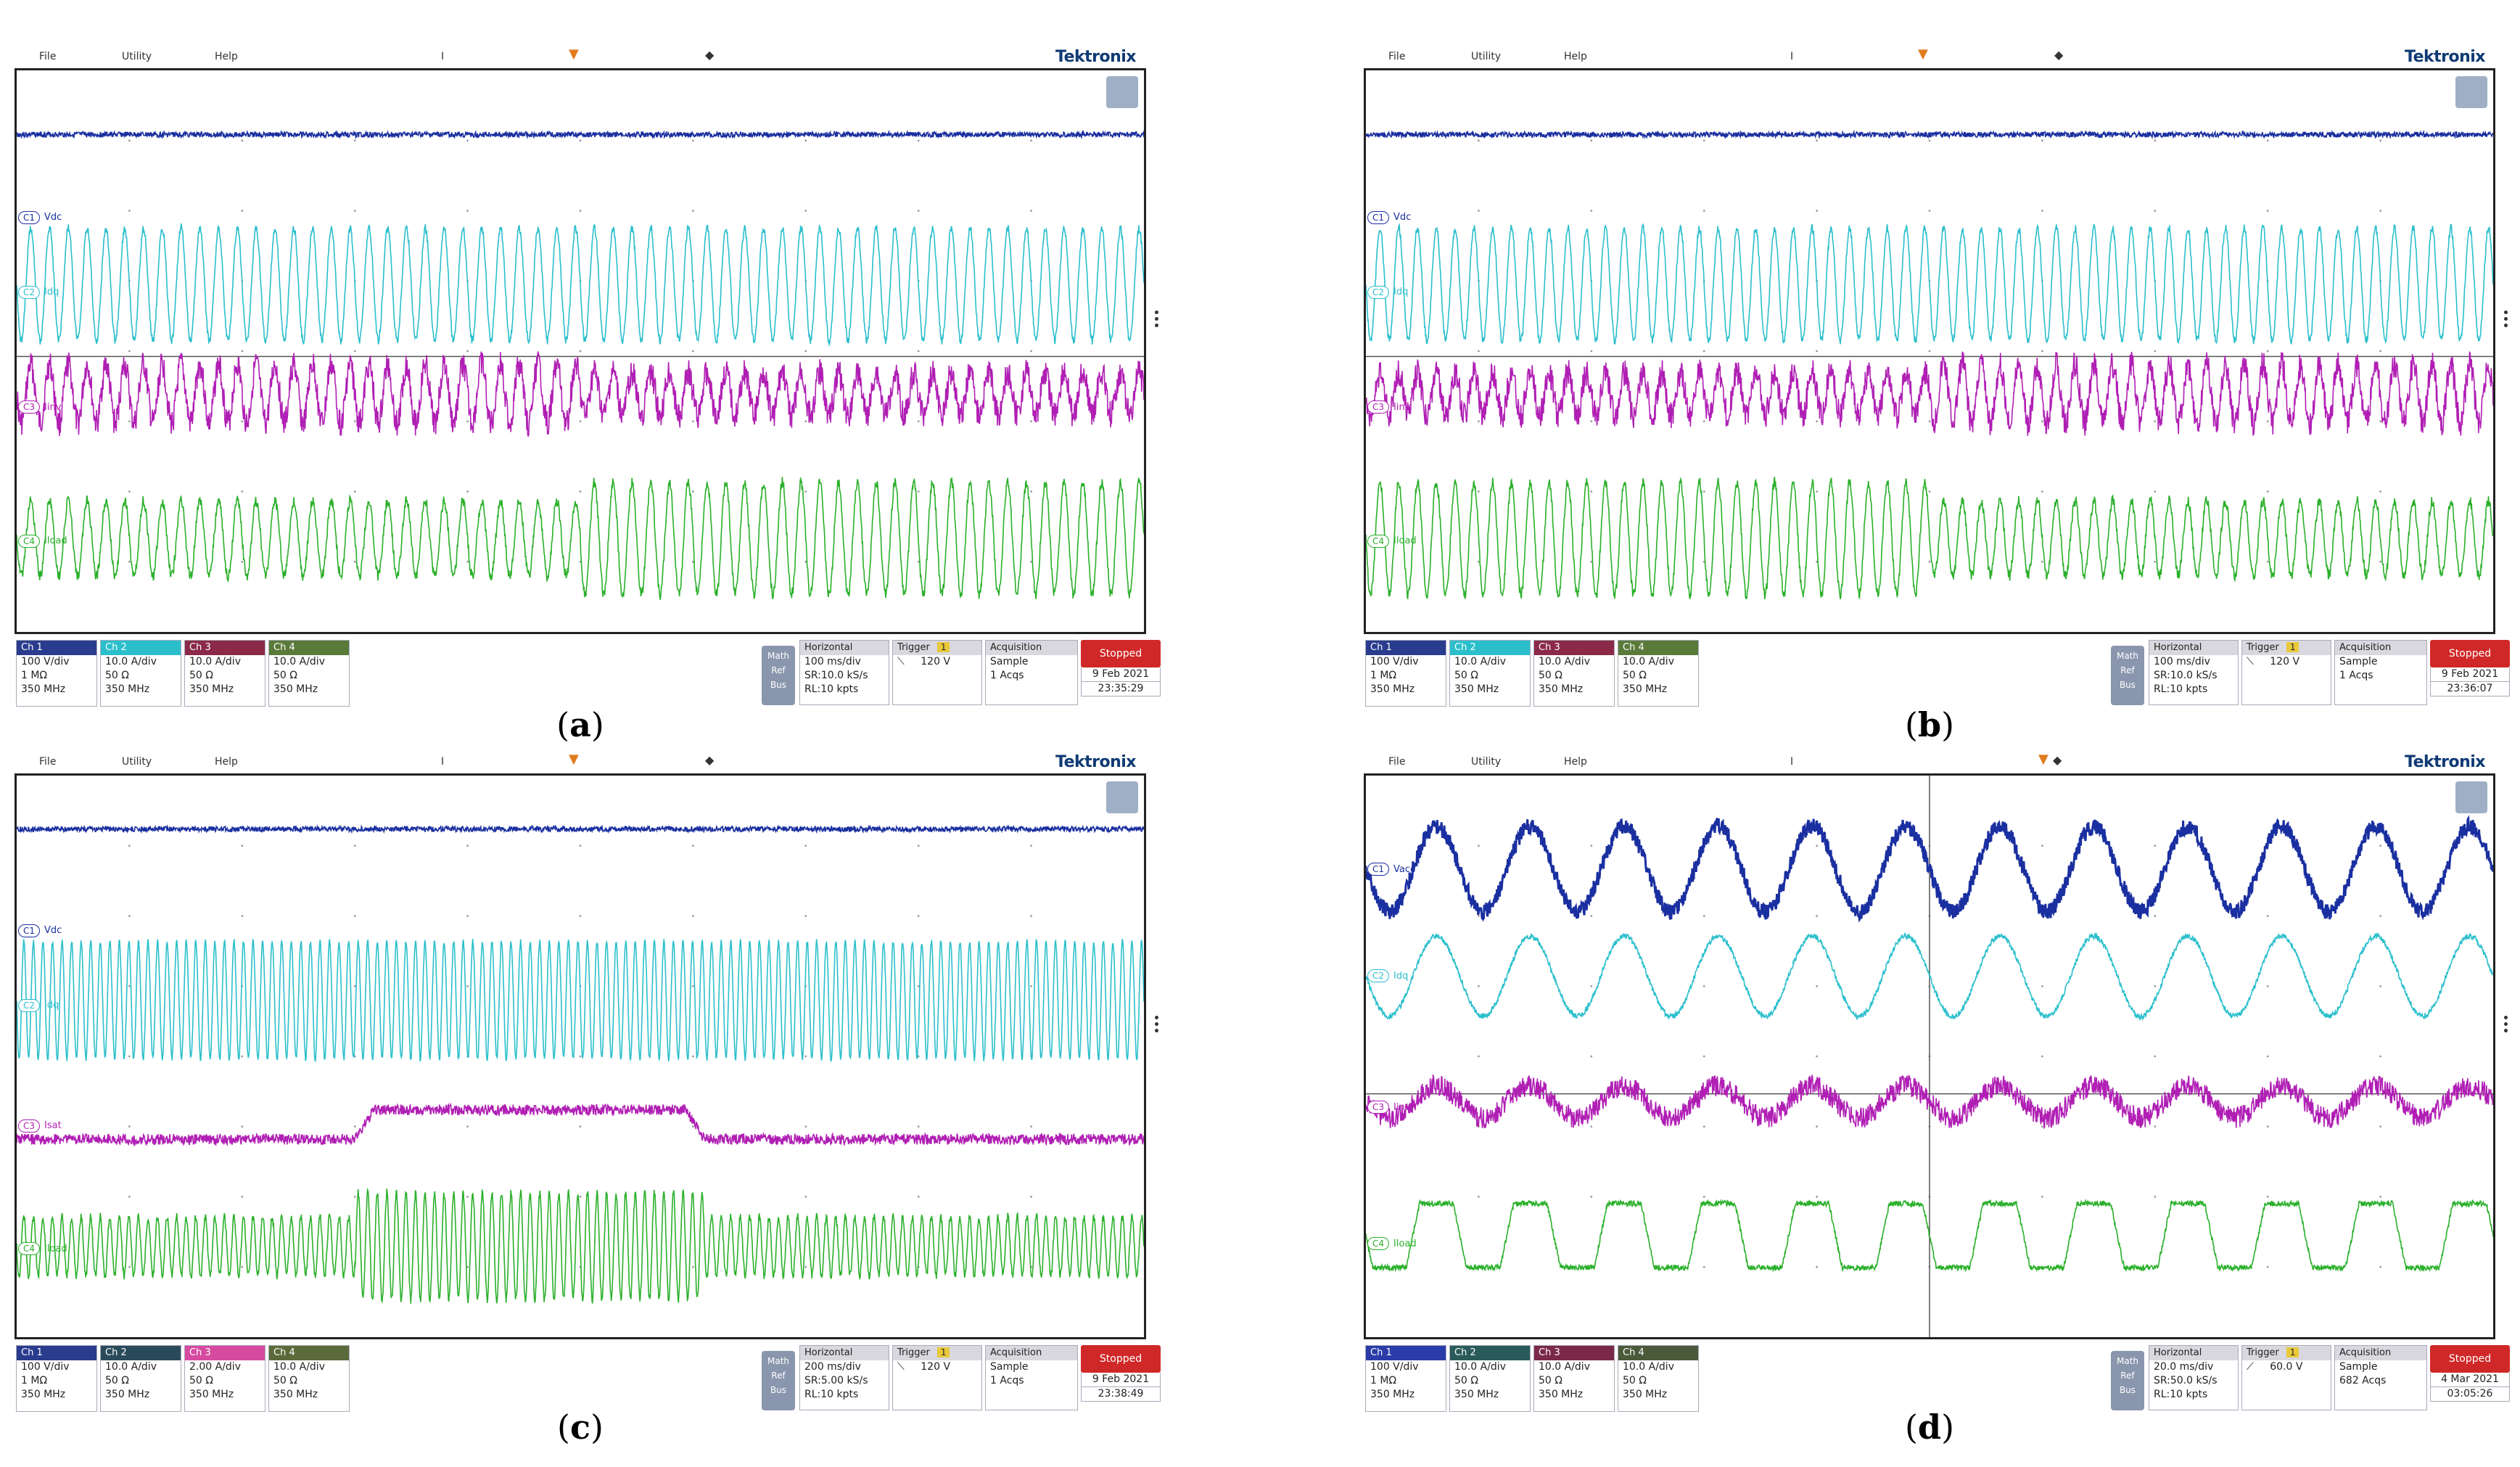  I want to click on run-stop-status: Stopped 4 Mar 2021 03:05:26, so click(2470, 1377).